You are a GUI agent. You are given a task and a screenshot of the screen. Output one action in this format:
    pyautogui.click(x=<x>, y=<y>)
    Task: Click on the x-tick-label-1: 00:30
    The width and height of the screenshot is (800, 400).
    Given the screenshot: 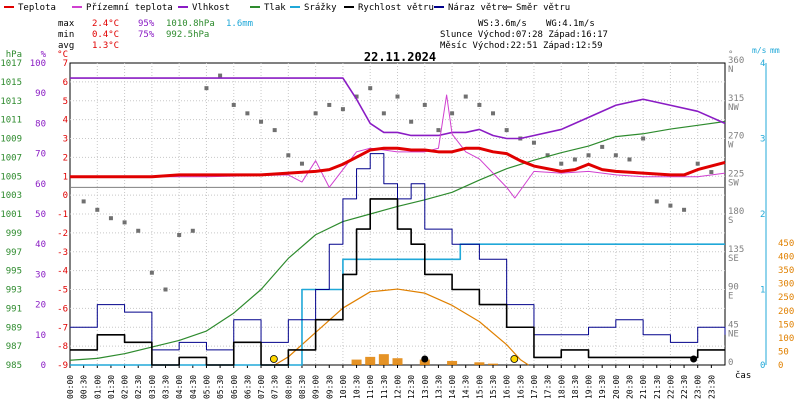 What is the action you would take?
    pyautogui.click(x=84, y=387)
    